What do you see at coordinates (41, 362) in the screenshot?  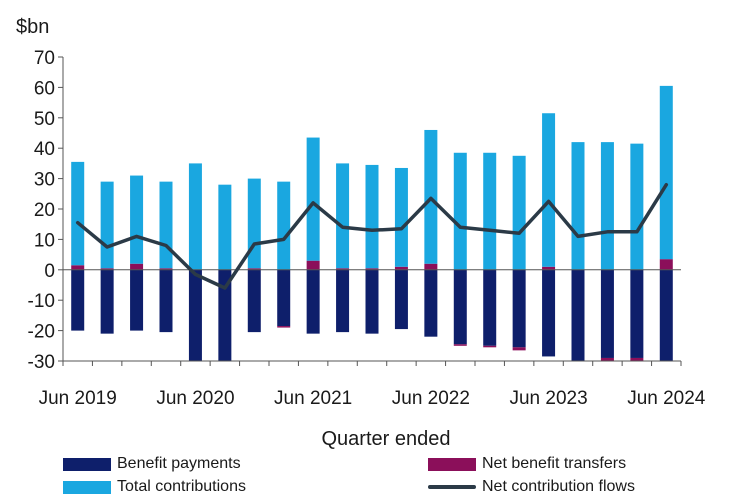 I see `y-tick-label: -30` at bounding box center [41, 362].